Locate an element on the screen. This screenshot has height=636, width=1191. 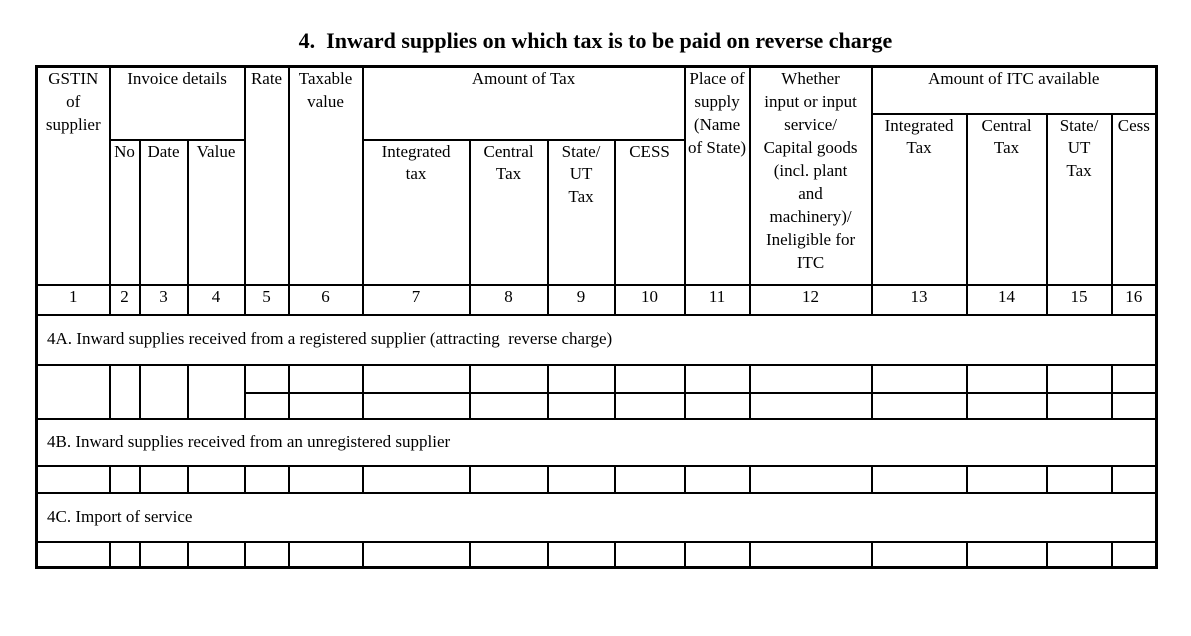
header-itc-state-ut-tax: State/ UT Tax is located at coordinates (1079, 199).